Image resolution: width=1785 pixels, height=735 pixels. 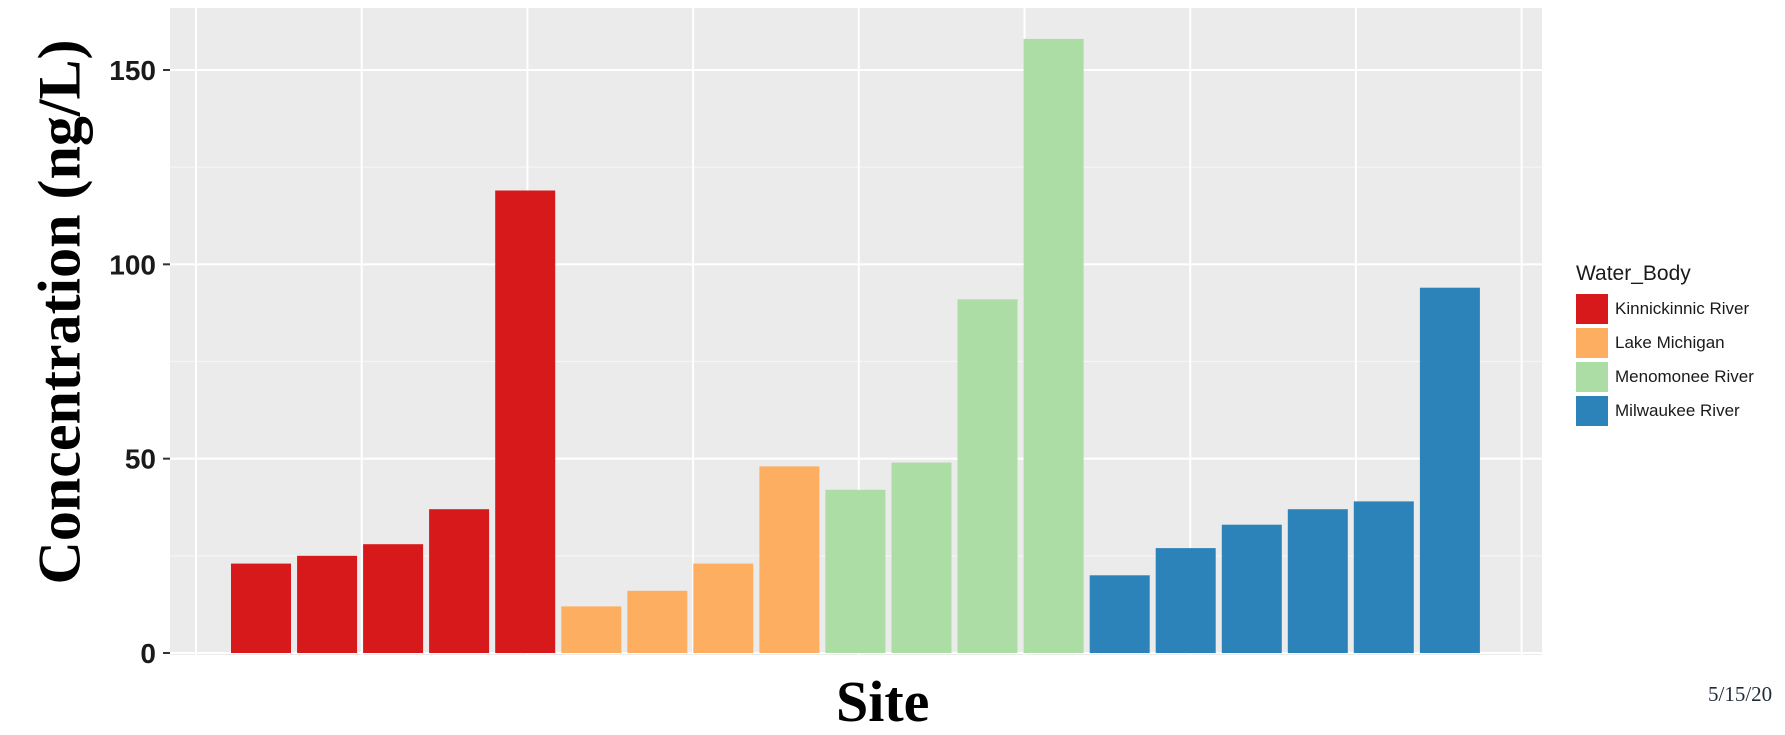 I want to click on legend-label: Lake Michigan, so click(x=1670, y=342).